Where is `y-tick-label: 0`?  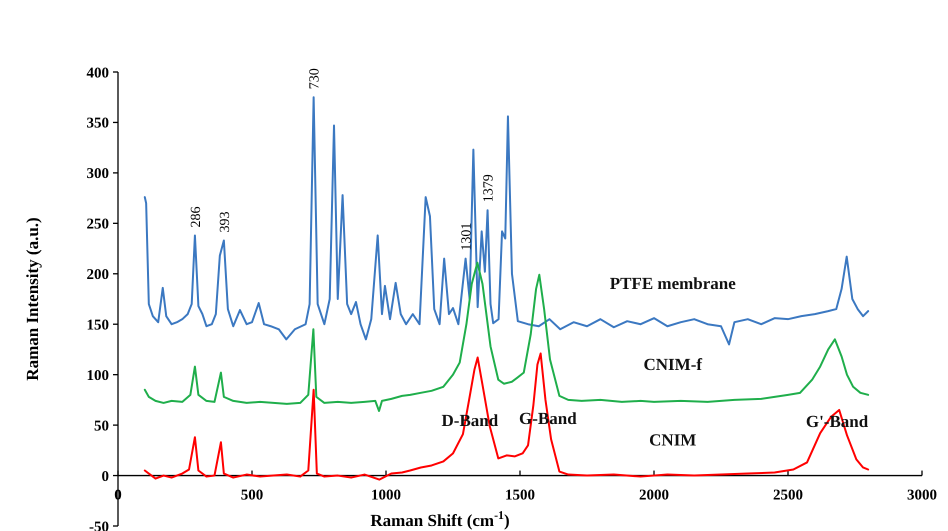
y-tick-label: 0 is located at coordinates (105, 476).